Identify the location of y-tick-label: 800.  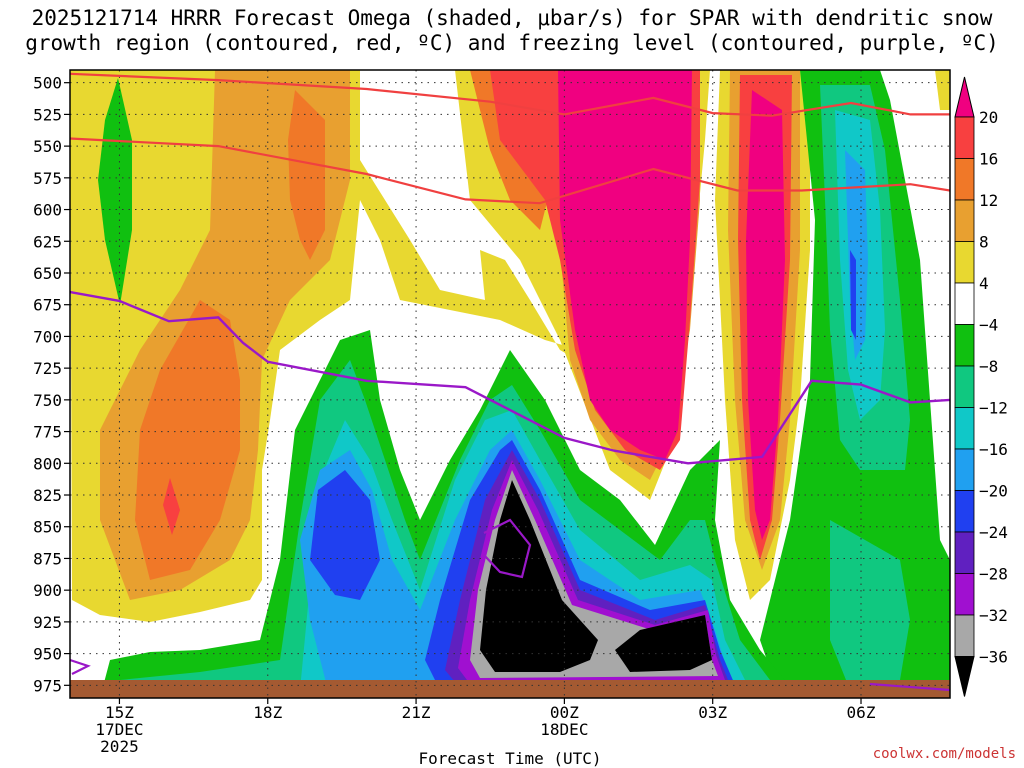
(47, 463).